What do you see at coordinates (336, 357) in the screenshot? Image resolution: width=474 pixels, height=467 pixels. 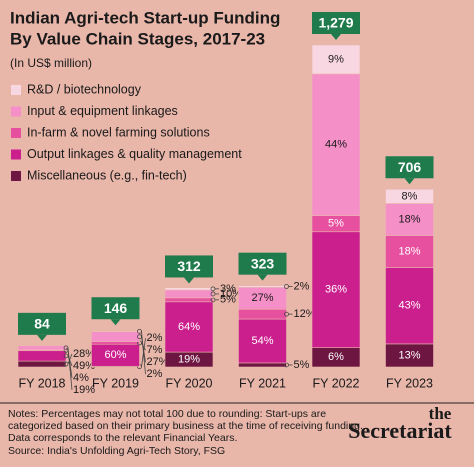 I see `data-label: 6%` at bounding box center [336, 357].